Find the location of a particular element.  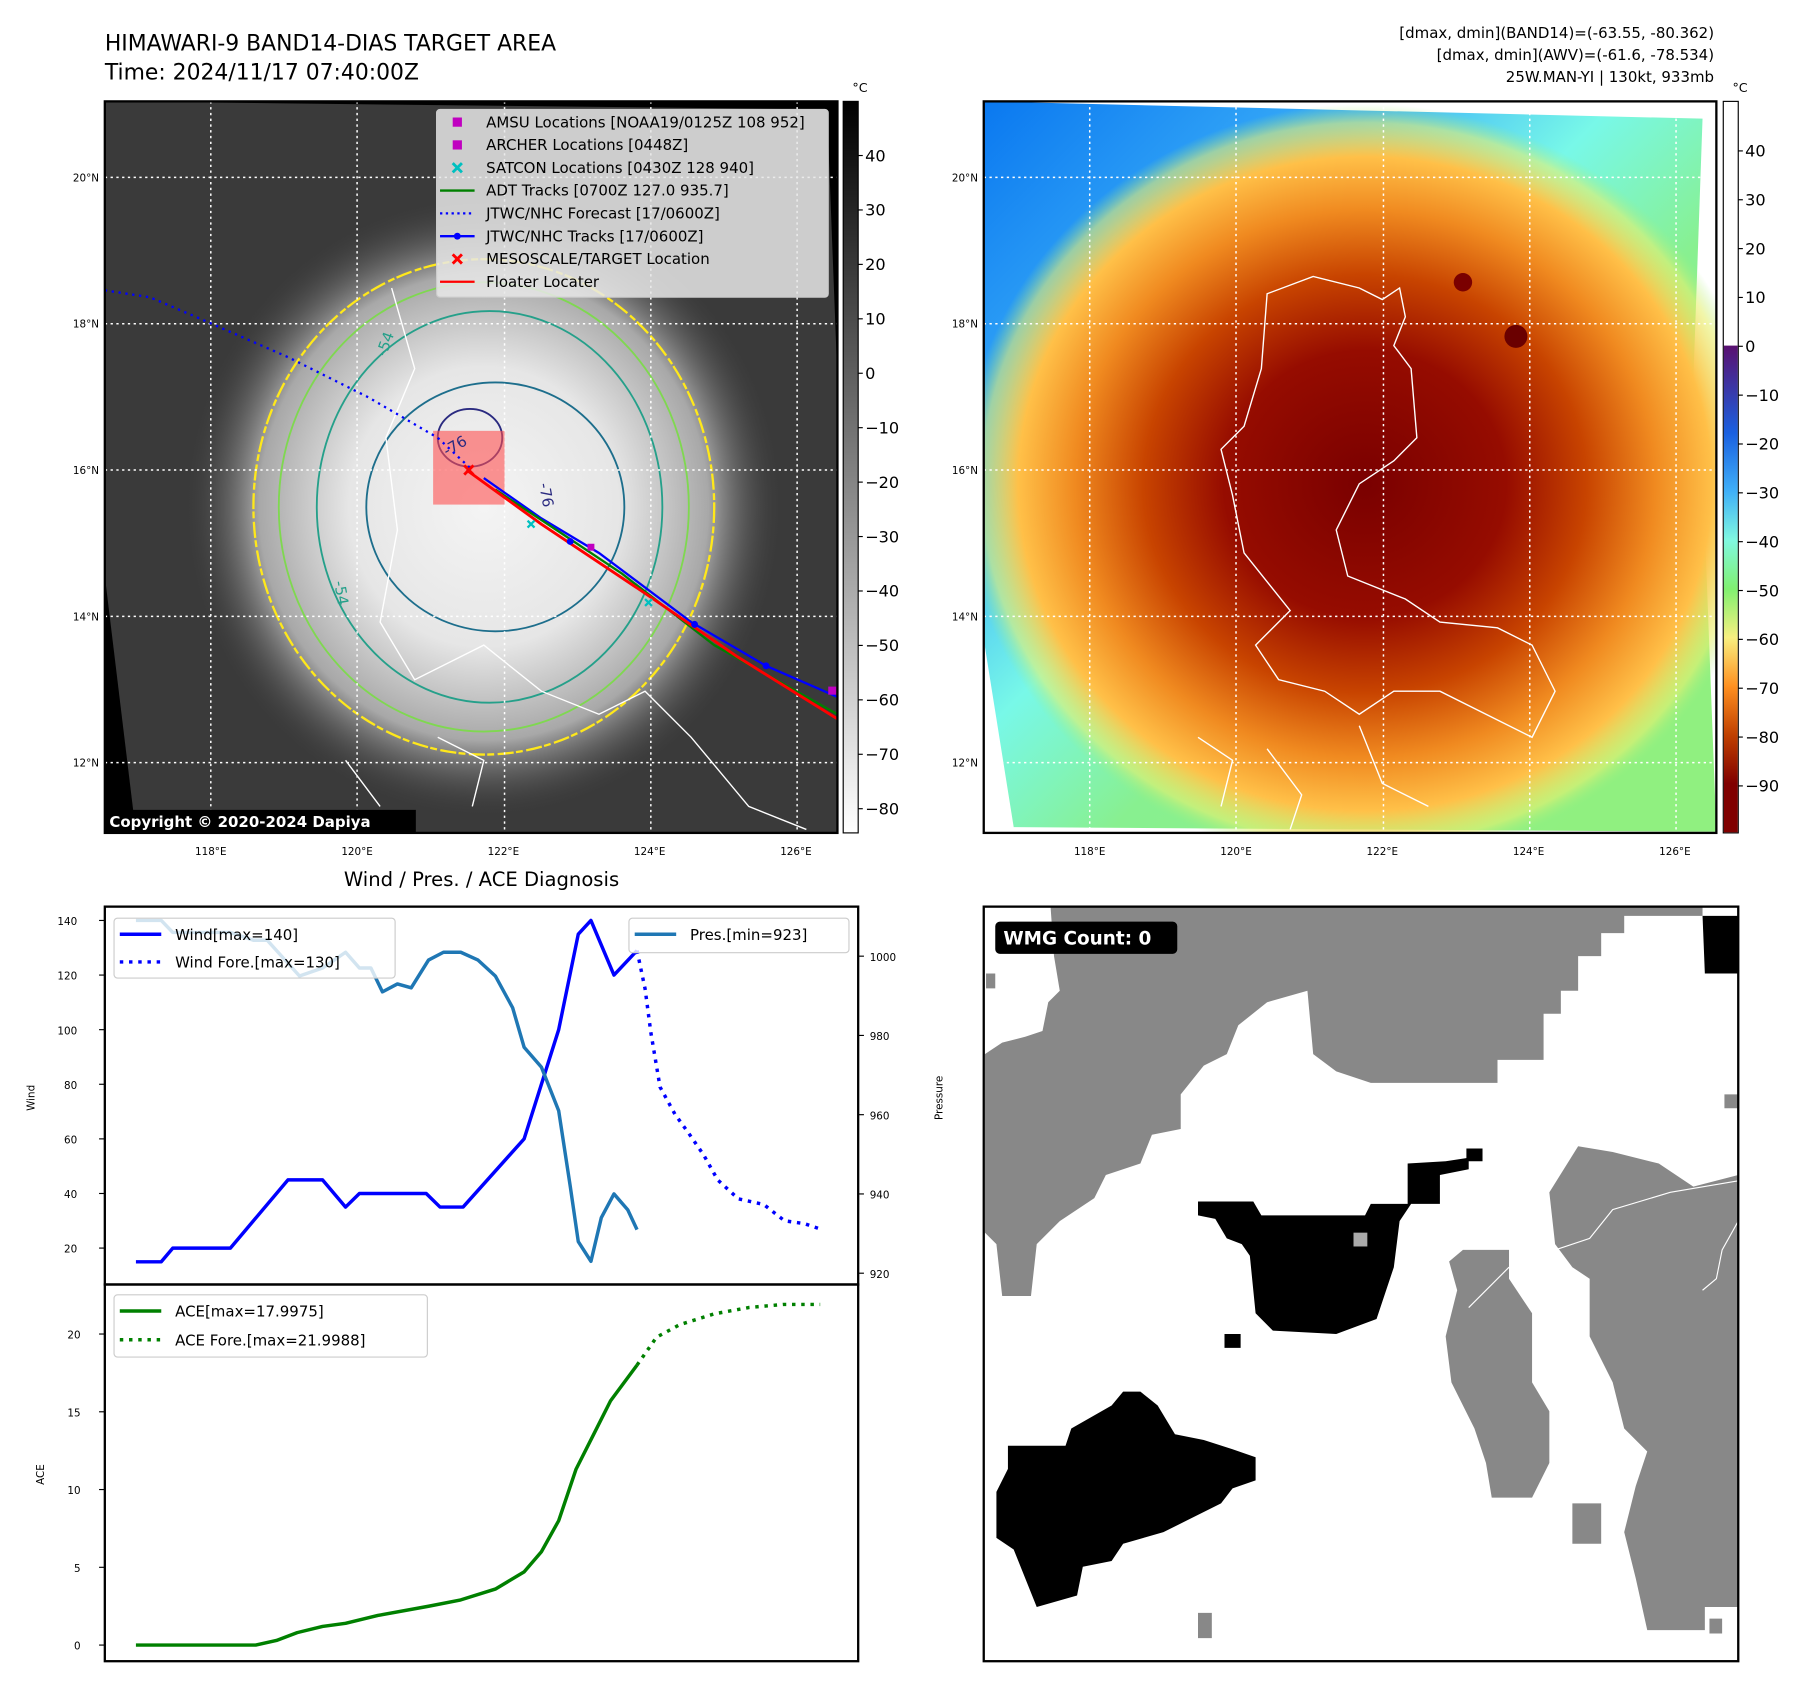

target-location-marker is located at coordinates (469, 470).